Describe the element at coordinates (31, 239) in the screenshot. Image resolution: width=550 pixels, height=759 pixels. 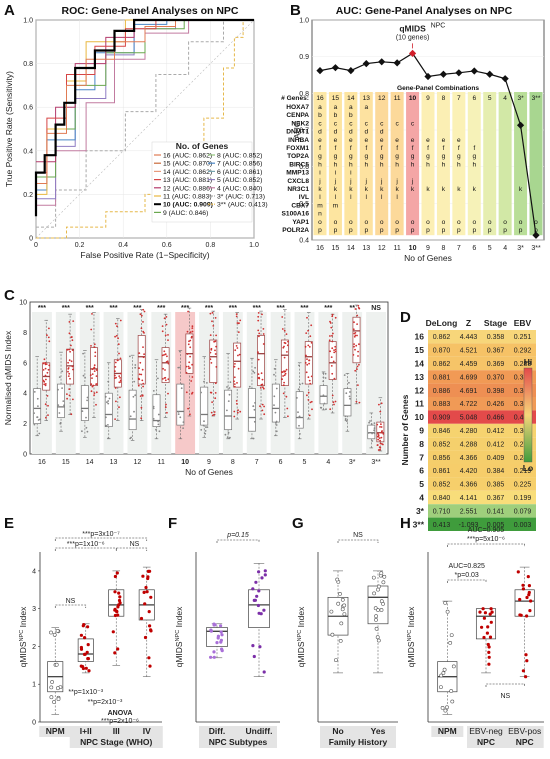
I see `roc-y-tick: 0` at that location.